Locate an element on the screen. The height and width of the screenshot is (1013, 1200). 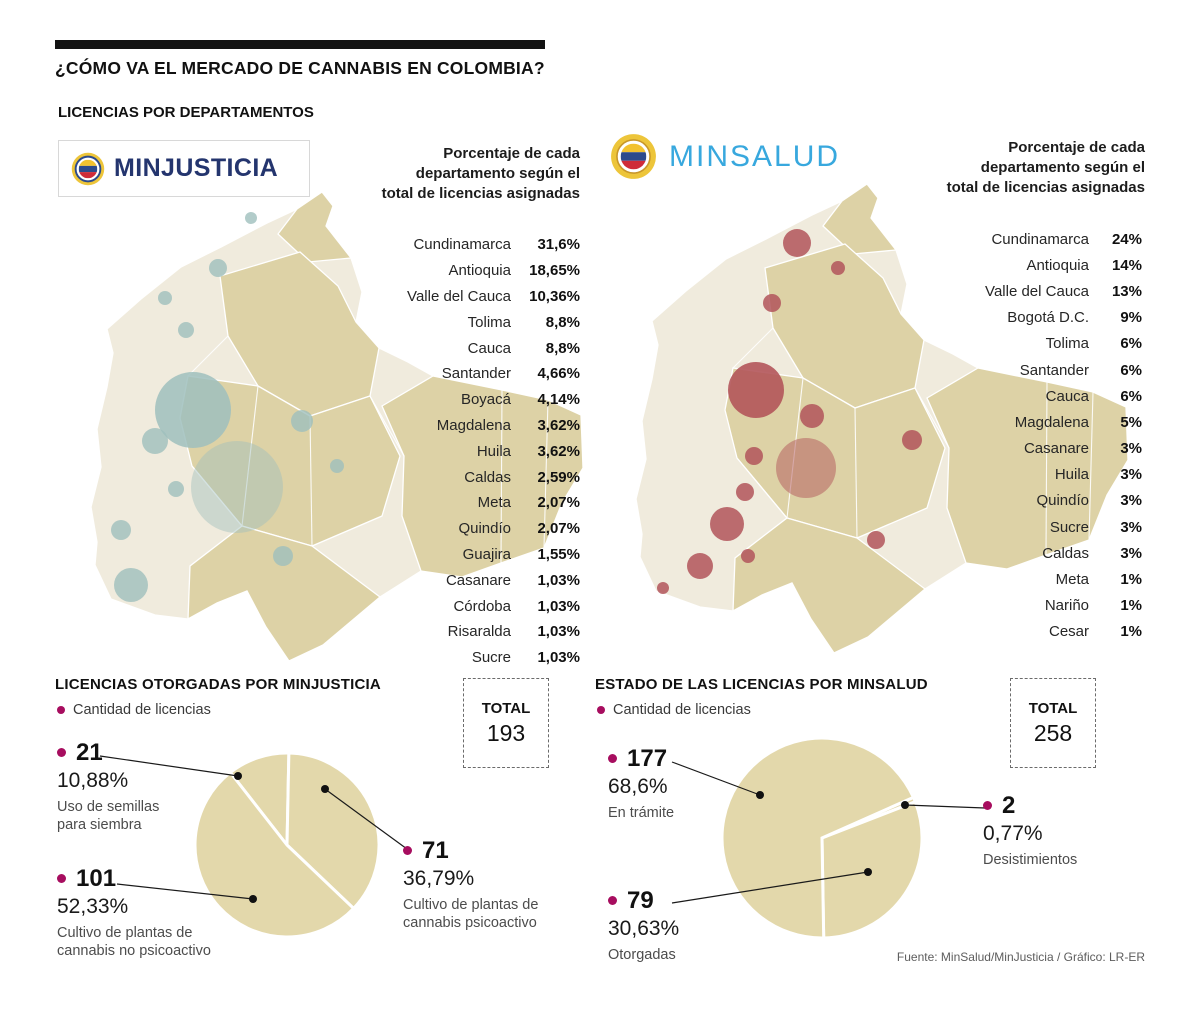
callout-count: 2 is located at coordinates (1009, 805).